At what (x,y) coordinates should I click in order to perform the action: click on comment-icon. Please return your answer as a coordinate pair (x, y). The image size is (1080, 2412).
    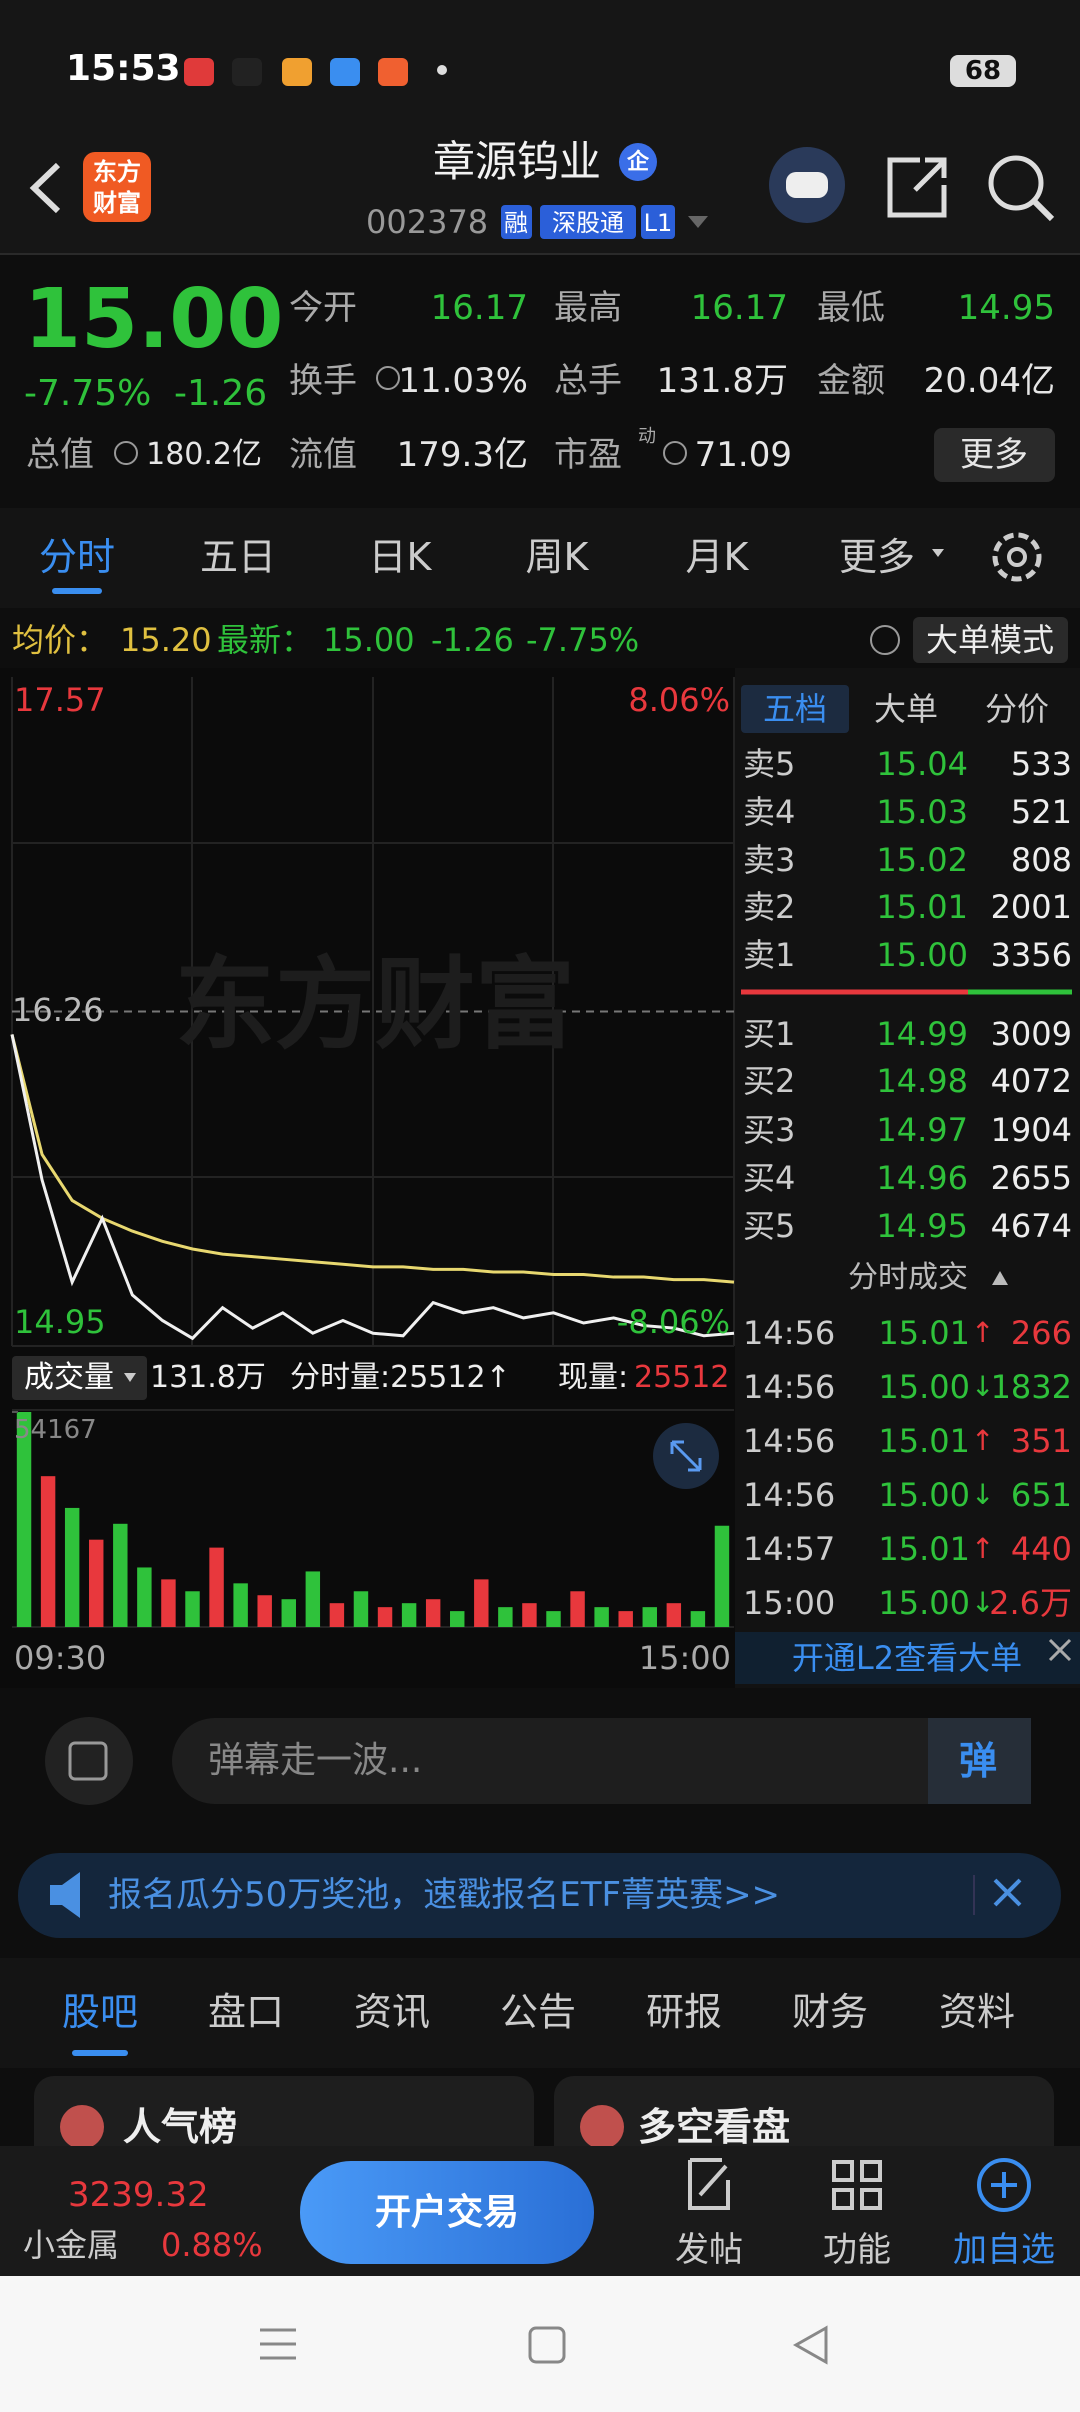
    Looking at the image, I should click on (88, 1761).